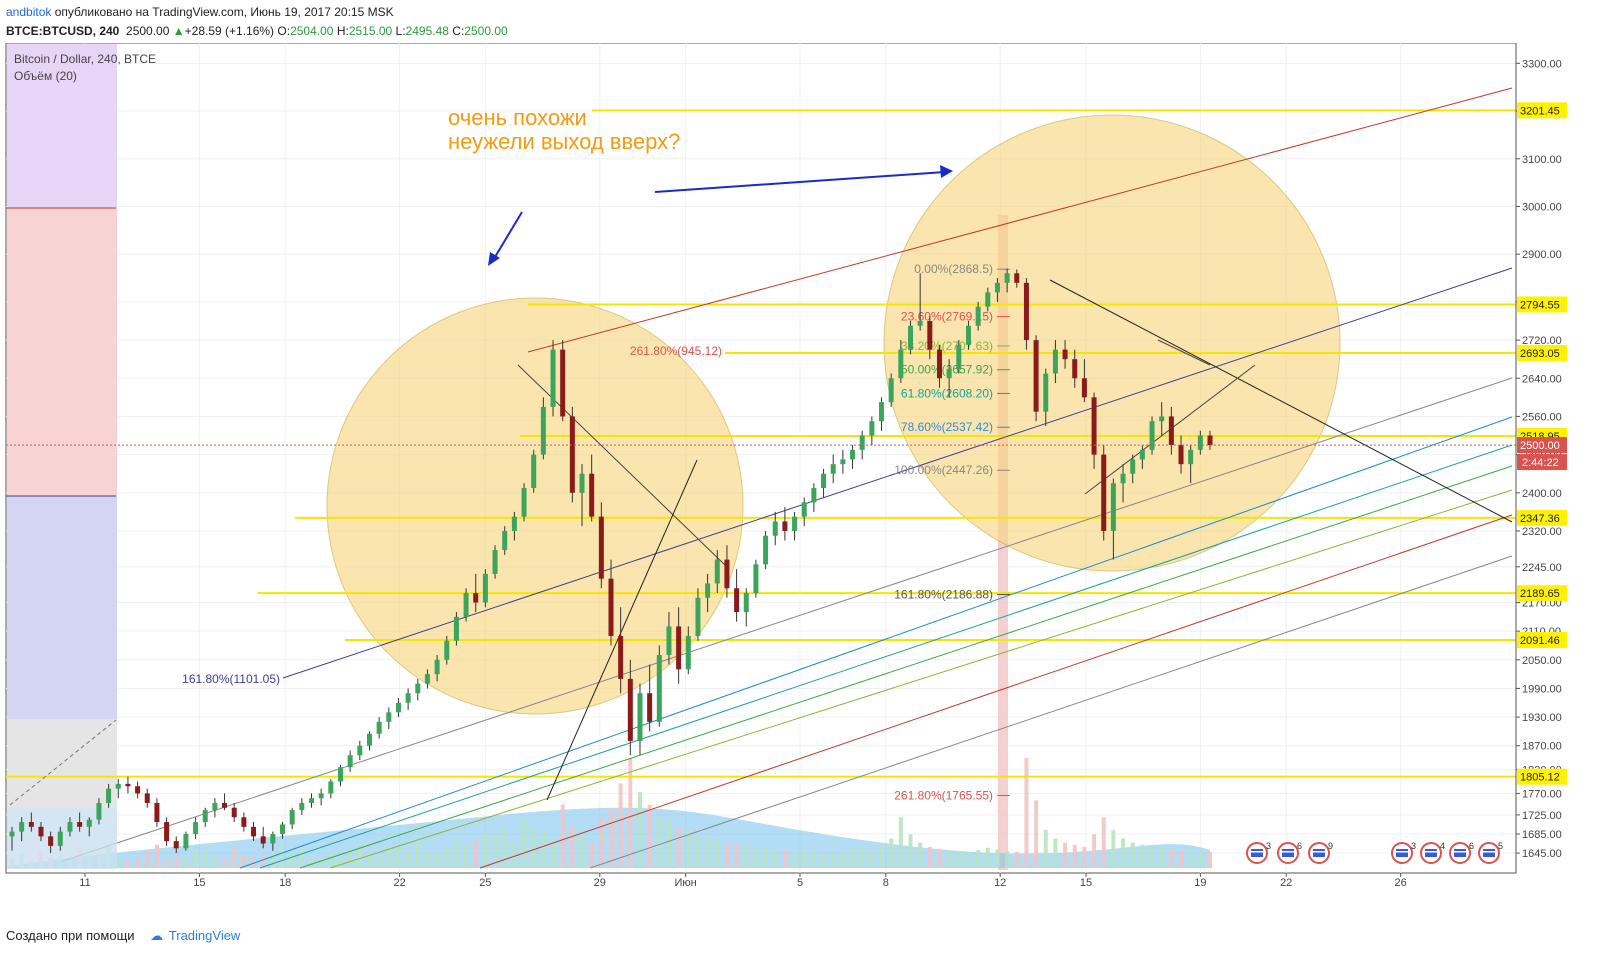  What do you see at coordinates (1200, 883) in the screenshot?
I see `x-tick-label: 19` at bounding box center [1200, 883].